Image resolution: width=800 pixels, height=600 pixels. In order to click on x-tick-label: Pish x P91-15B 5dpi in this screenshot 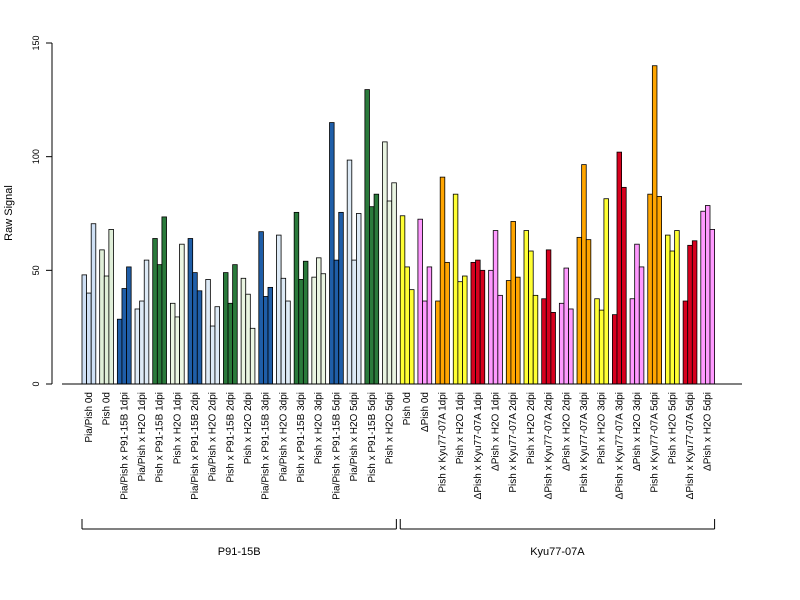, I will do `click(372, 437)`.